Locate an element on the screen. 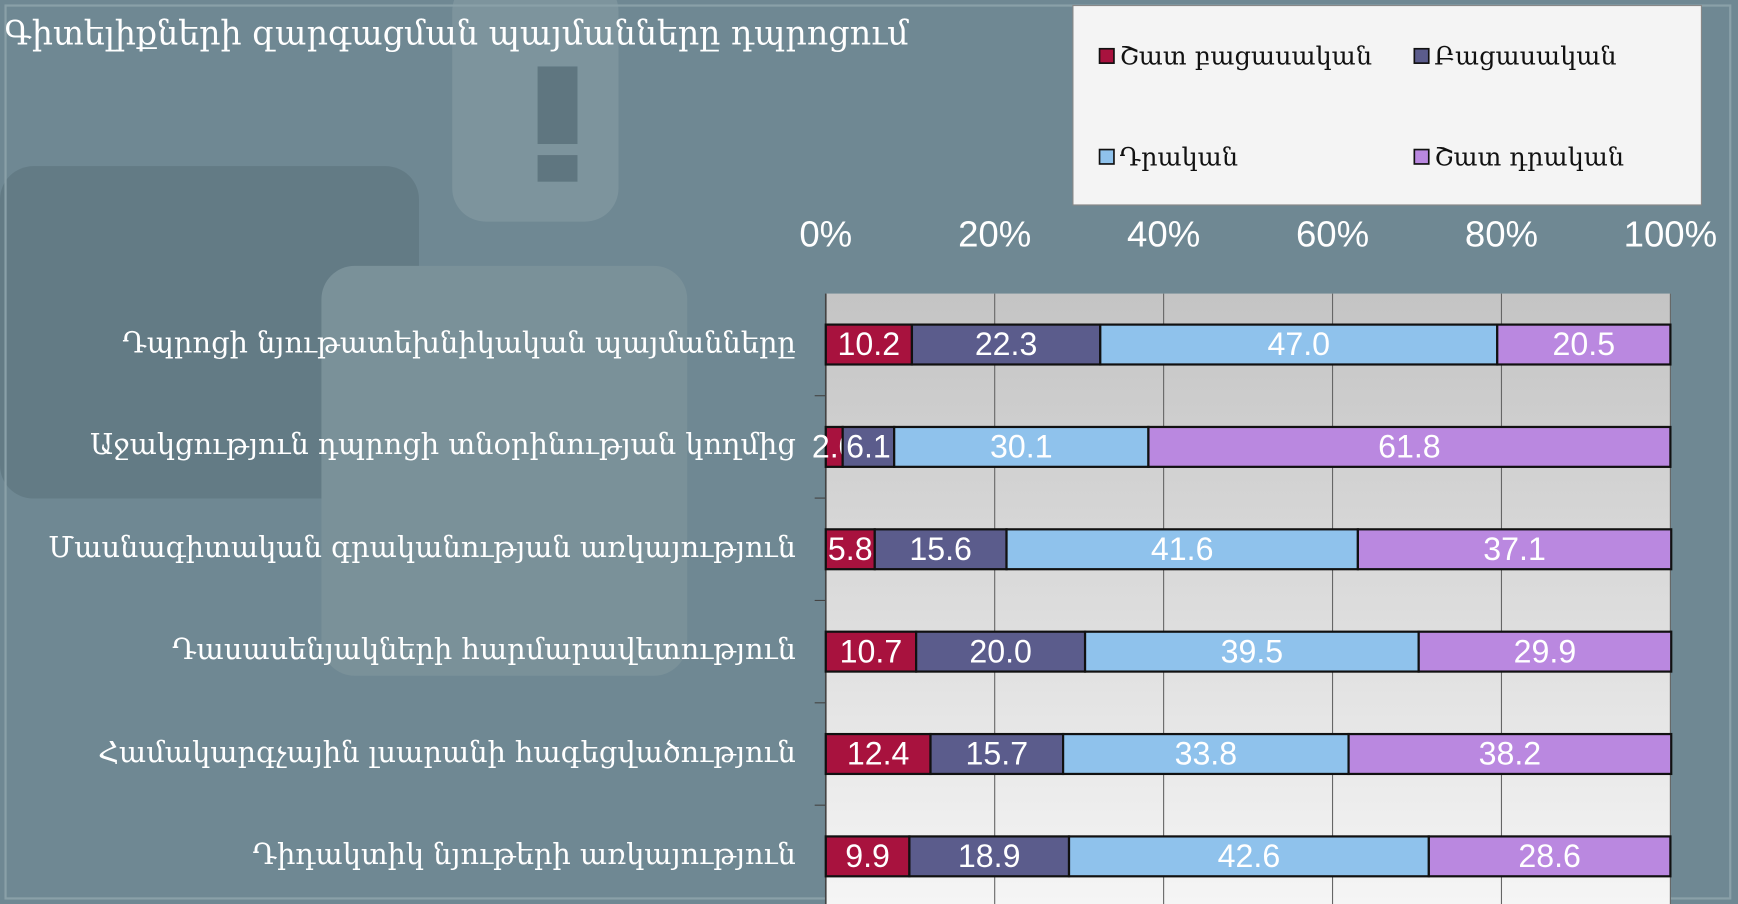  data-label: 29.9 is located at coordinates (1545, 651).